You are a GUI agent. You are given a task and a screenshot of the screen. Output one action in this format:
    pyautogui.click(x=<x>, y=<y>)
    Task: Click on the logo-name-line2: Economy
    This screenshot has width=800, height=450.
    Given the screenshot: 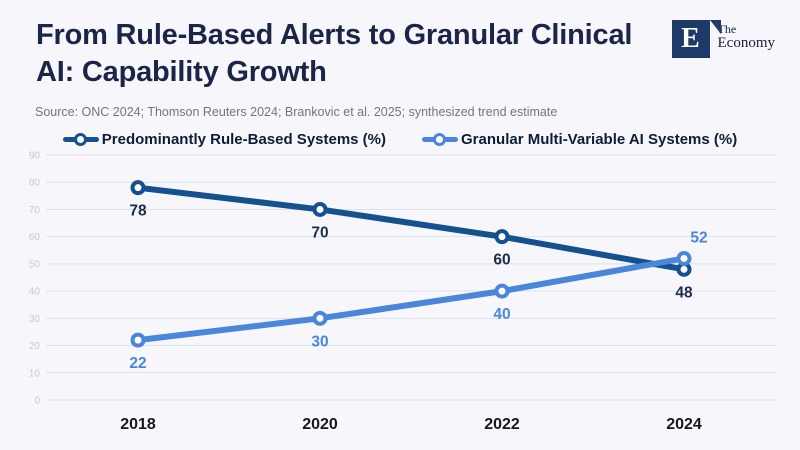 What is the action you would take?
    pyautogui.click(x=746, y=42)
    